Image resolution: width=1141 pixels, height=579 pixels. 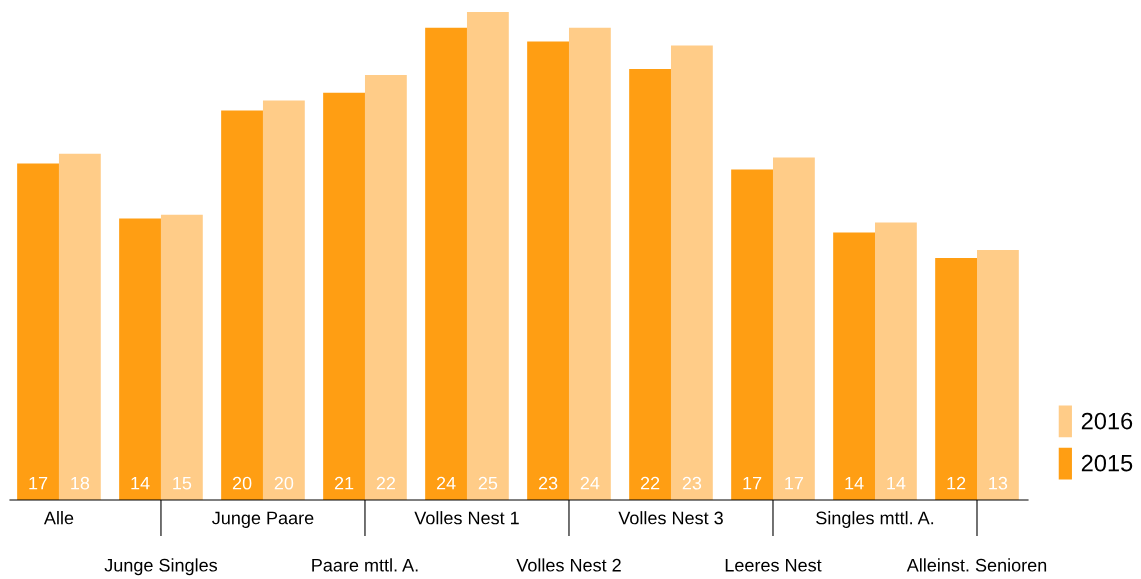 What do you see at coordinates (670, 518) in the screenshot?
I see `x-tick-label: Volles Nest 3` at bounding box center [670, 518].